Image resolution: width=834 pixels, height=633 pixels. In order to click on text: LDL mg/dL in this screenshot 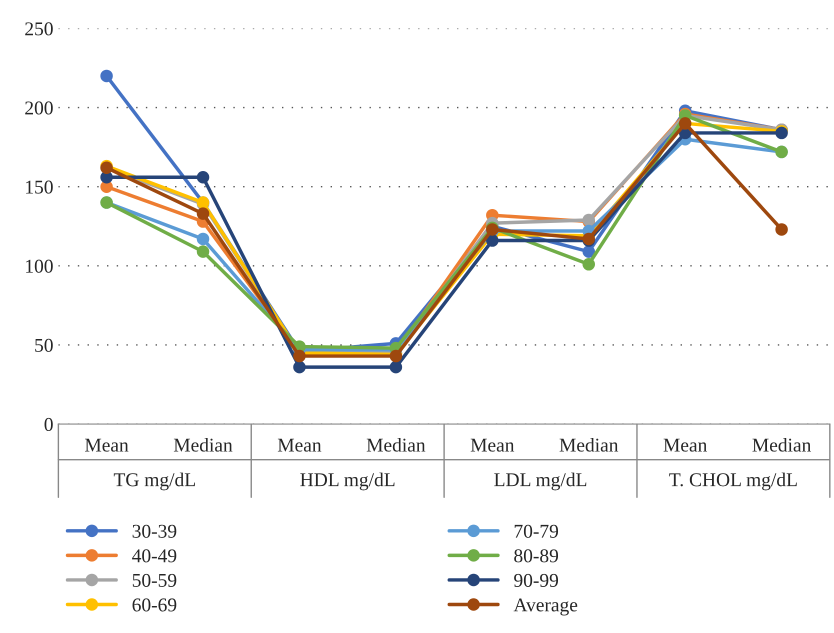, I will do `click(540, 481)`.